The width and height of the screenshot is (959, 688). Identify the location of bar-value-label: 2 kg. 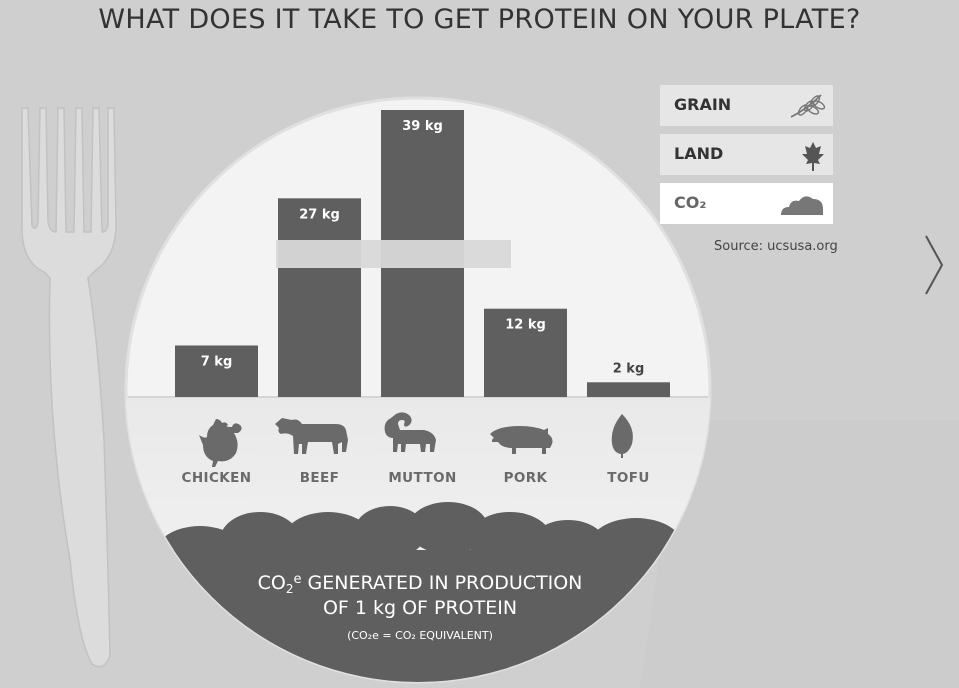
(629, 368).